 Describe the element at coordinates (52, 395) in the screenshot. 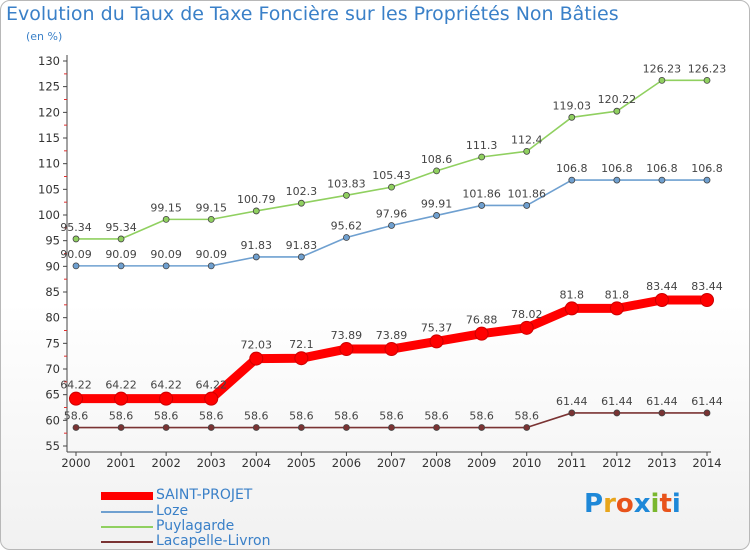

I see `y-tick-label: 65` at that location.